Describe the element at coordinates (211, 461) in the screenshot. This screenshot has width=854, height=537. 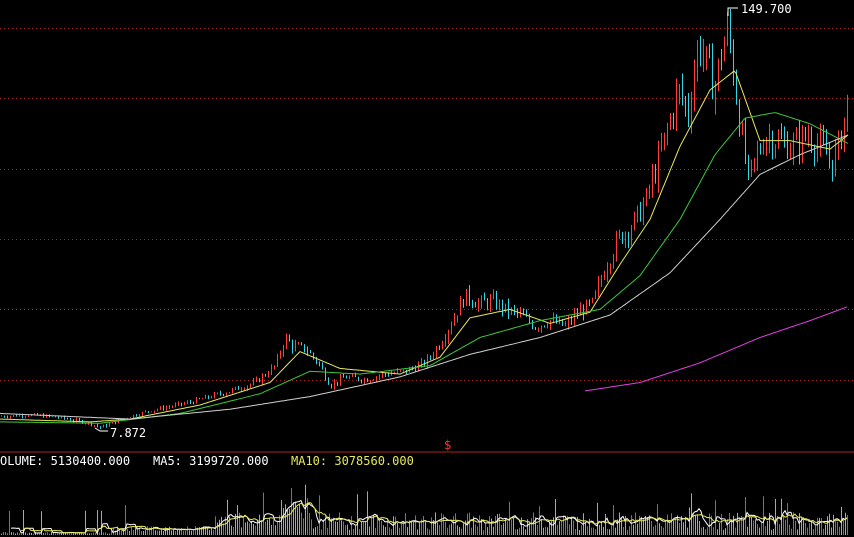
I see `volume-ma5-label: MA5: 3199720.000` at that location.